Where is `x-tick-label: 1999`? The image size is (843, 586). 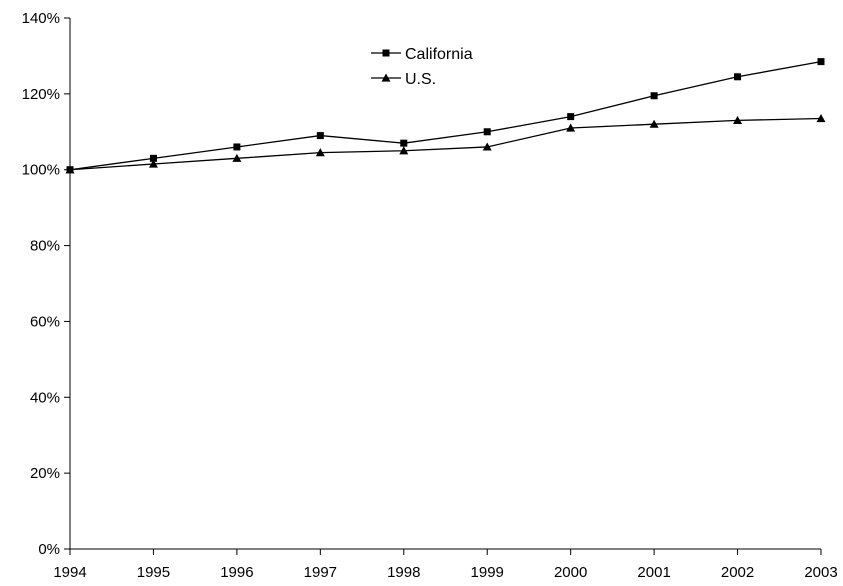
x-tick-label: 1999 is located at coordinates (487, 572).